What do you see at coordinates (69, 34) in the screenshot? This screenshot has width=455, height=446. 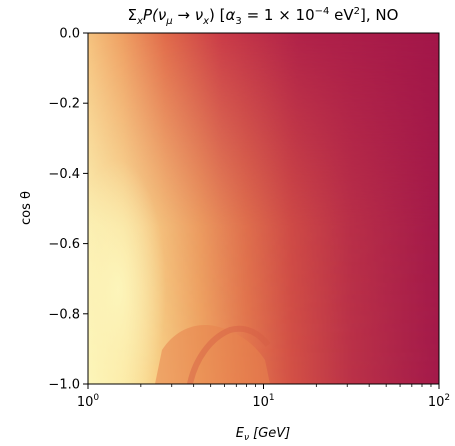 I see `y-tick-label: 0.0` at bounding box center [69, 34].